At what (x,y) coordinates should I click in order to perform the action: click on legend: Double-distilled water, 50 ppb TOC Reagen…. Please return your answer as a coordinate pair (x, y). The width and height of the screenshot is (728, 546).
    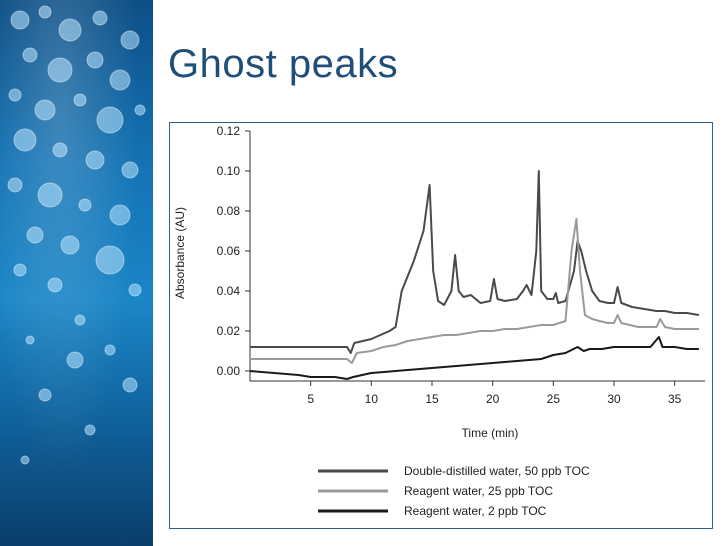
    Looking at the image, I should click on (454, 491).